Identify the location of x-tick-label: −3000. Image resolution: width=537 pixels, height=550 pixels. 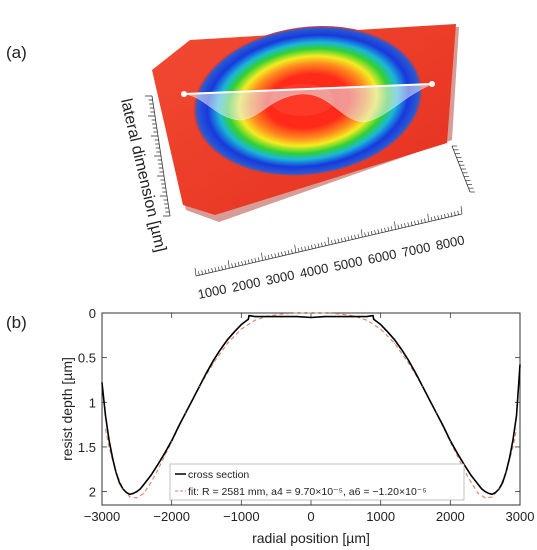
(102, 516).